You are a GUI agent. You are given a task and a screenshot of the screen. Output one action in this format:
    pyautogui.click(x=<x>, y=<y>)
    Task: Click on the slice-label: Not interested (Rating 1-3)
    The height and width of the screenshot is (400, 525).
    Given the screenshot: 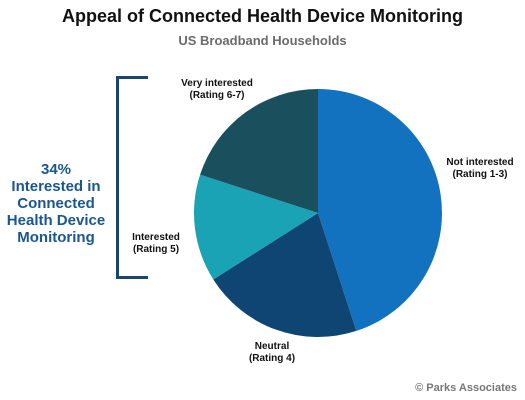 What is the action you would take?
    pyautogui.click(x=479, y=168)
    